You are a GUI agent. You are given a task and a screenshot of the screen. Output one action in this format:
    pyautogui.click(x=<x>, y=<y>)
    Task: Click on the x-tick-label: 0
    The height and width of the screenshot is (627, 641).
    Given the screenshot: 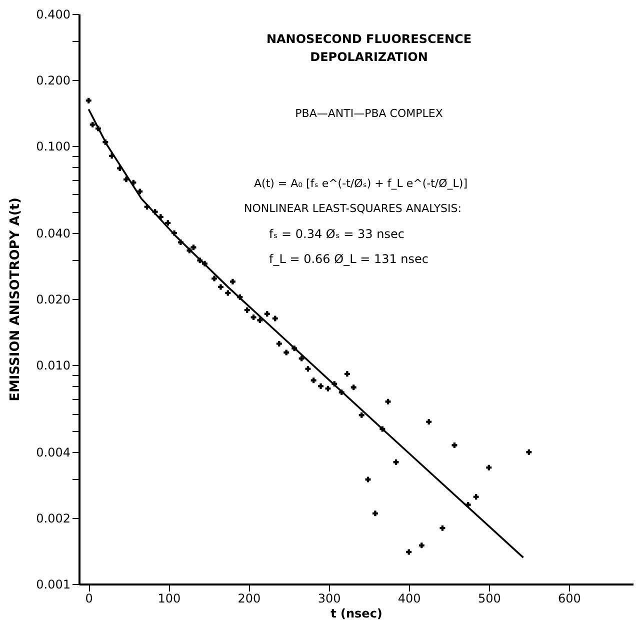 What is the action you would take?
    pyautogui.click(x=89, y=599)
    